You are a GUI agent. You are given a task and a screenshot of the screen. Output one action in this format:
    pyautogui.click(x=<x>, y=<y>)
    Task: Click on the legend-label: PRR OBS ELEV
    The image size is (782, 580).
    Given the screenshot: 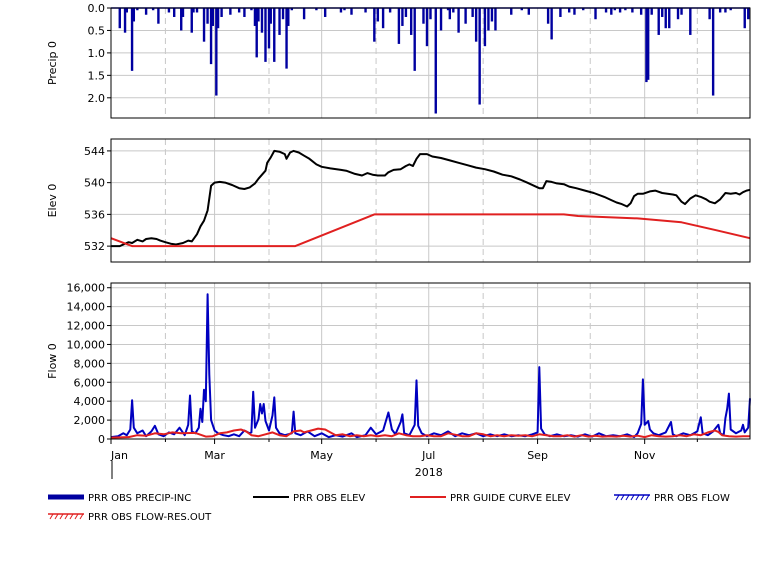 What is the action you would take?
    pyautogui.click(x=329, y=498)
    